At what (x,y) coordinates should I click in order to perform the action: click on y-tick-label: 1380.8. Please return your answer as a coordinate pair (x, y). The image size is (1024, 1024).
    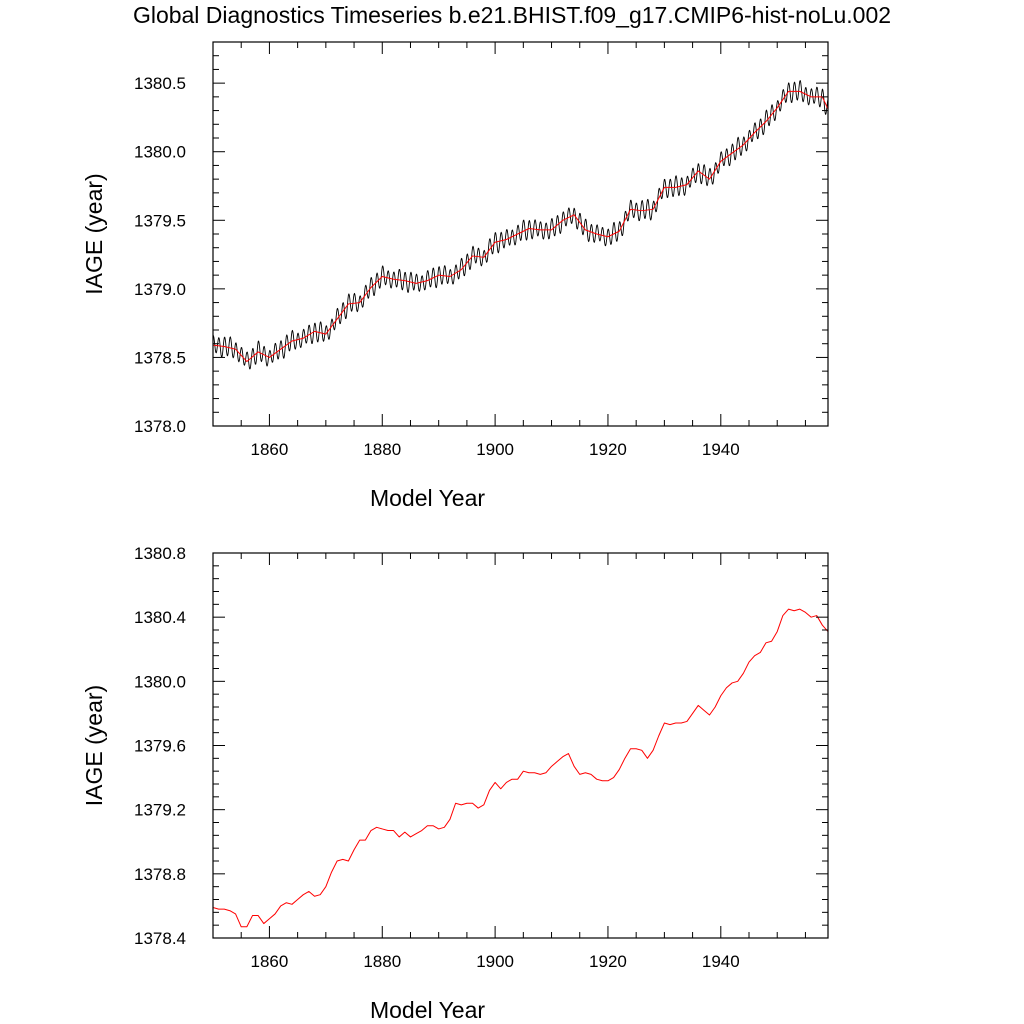
    Looking at the image, I should click on (160, 553).